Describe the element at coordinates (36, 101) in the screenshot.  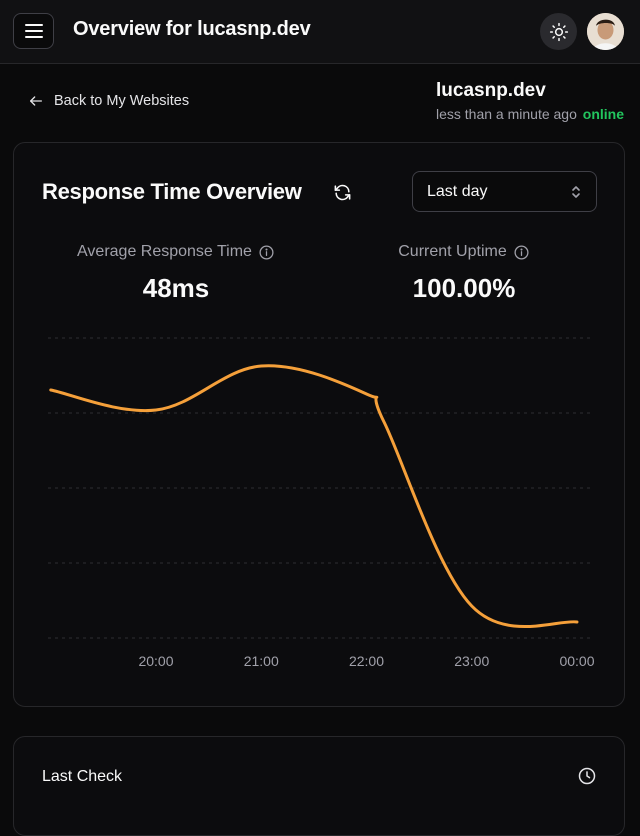
I see `arrow-left-icon` at that location.